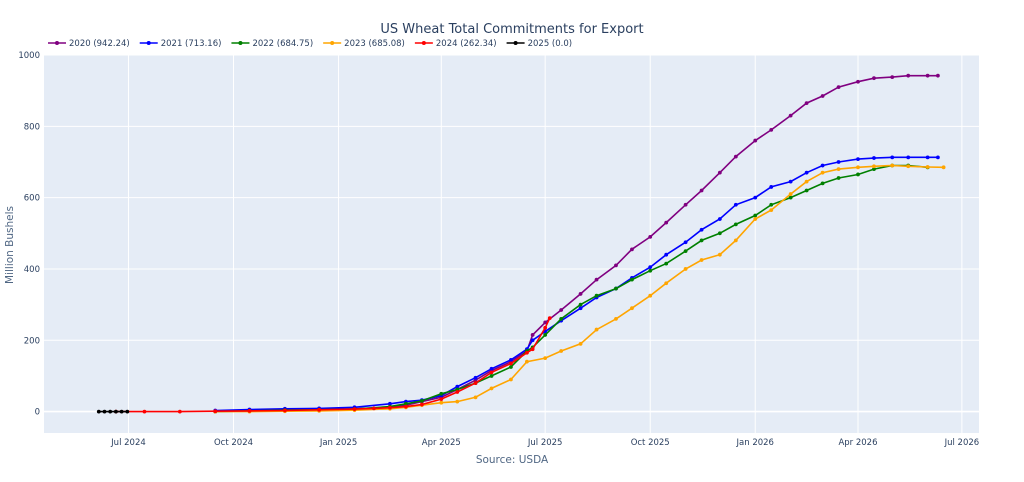 This screenshot has height=482, width=1024. Describe the element at coordinates (374, 44) in the screenshot. I see `legend-label: 2023 (685.08)` at that location.